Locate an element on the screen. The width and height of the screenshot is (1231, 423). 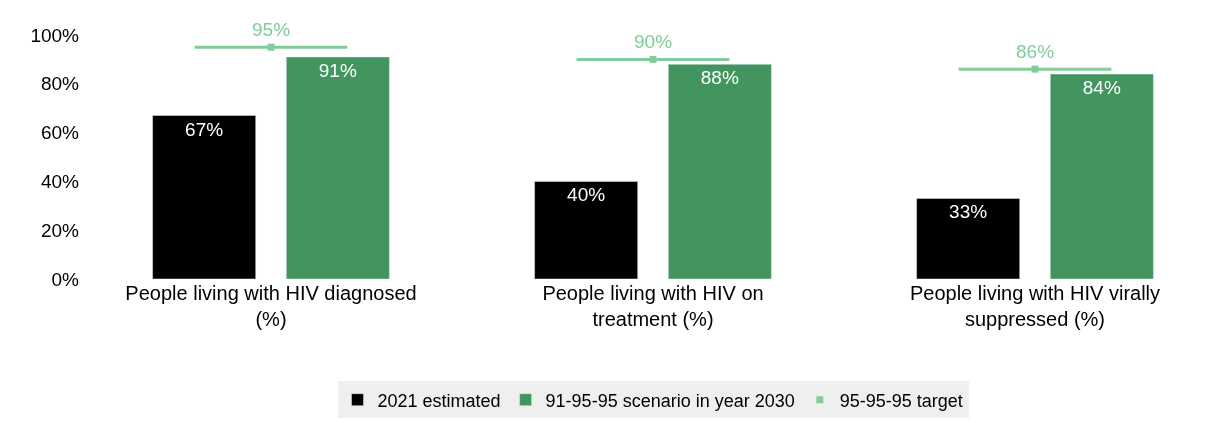
x-tick-label: People living with HIV virally suppressed (%) is located at coordinates (1035, 306).